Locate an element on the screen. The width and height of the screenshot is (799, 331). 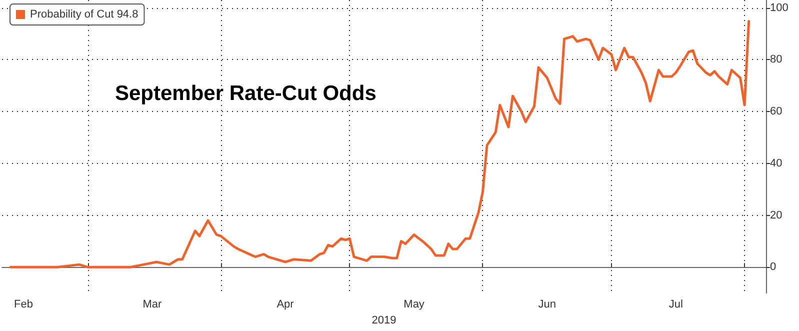
x-tick-label: Apr is located at coordinates (285, 304).